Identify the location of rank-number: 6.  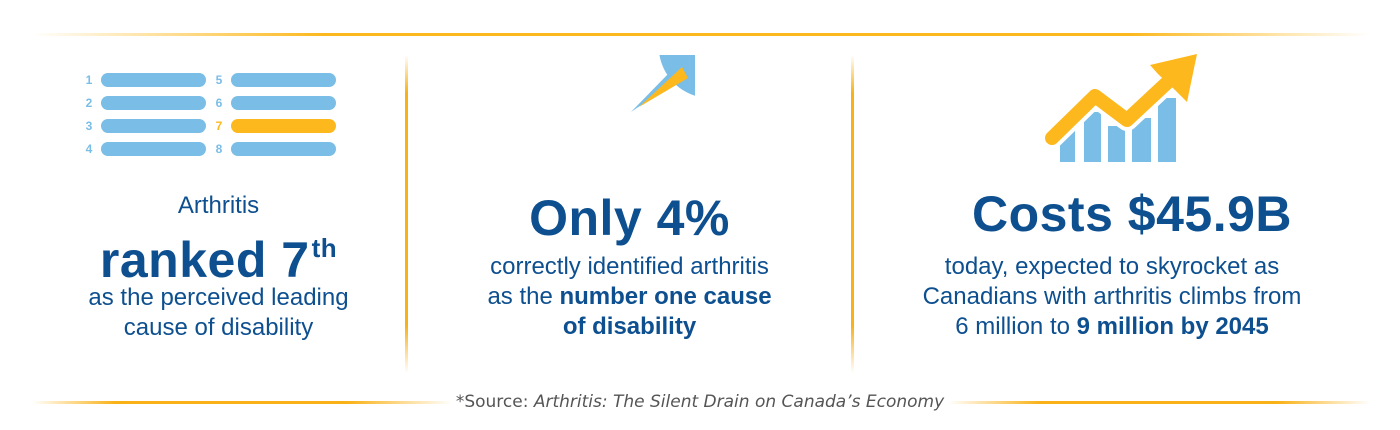
(219, 103).